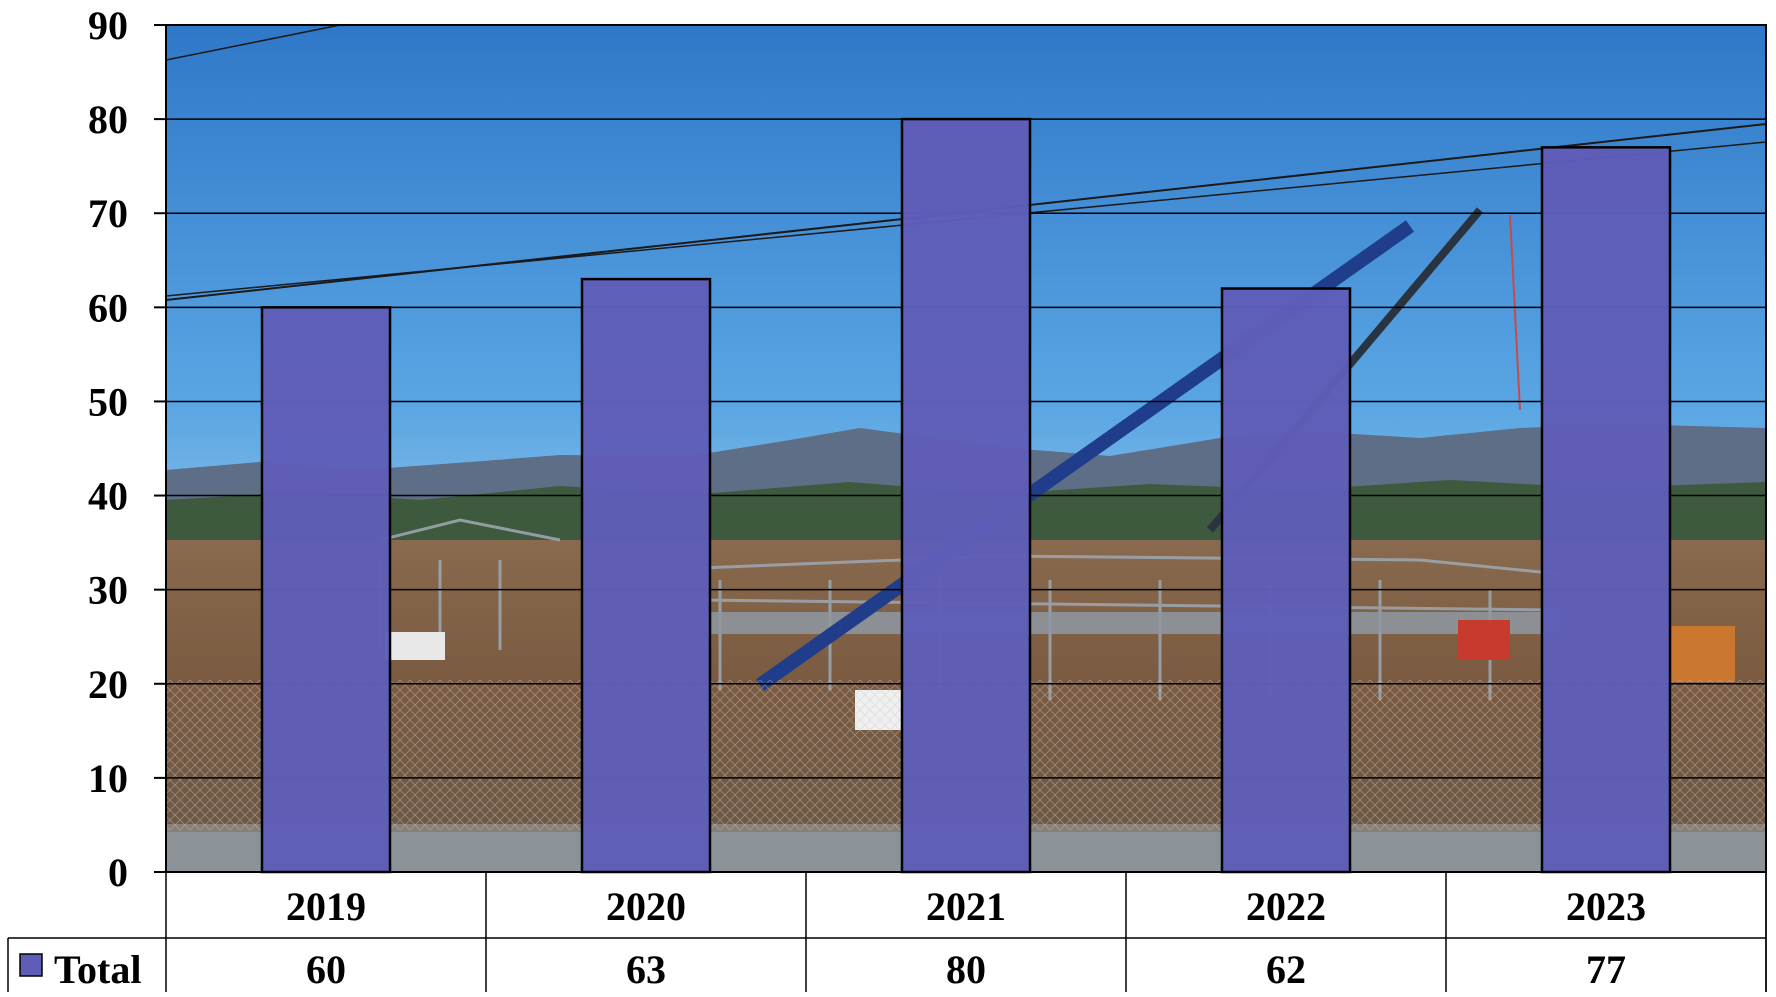  What do you see at coordinates (1606, 969) in the screenshot?
I see `data-label: 77` at bounding box center [1606, 969].